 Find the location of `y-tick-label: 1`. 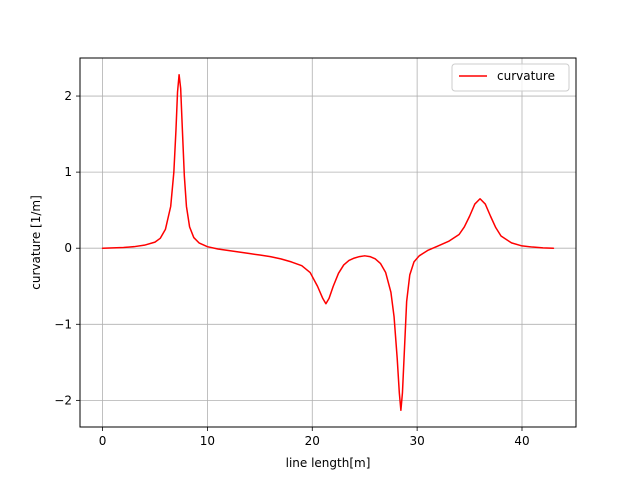

y-tick-label: 1 is located at coordinates (68, 172).